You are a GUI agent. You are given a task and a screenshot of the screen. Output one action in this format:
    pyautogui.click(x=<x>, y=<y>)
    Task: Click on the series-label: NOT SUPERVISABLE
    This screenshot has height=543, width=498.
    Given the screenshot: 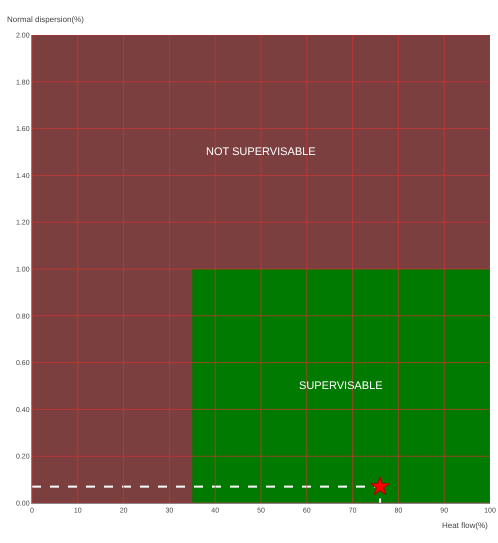 What is the action you would take?
    pyautogui.click(x=261, y=152)
    